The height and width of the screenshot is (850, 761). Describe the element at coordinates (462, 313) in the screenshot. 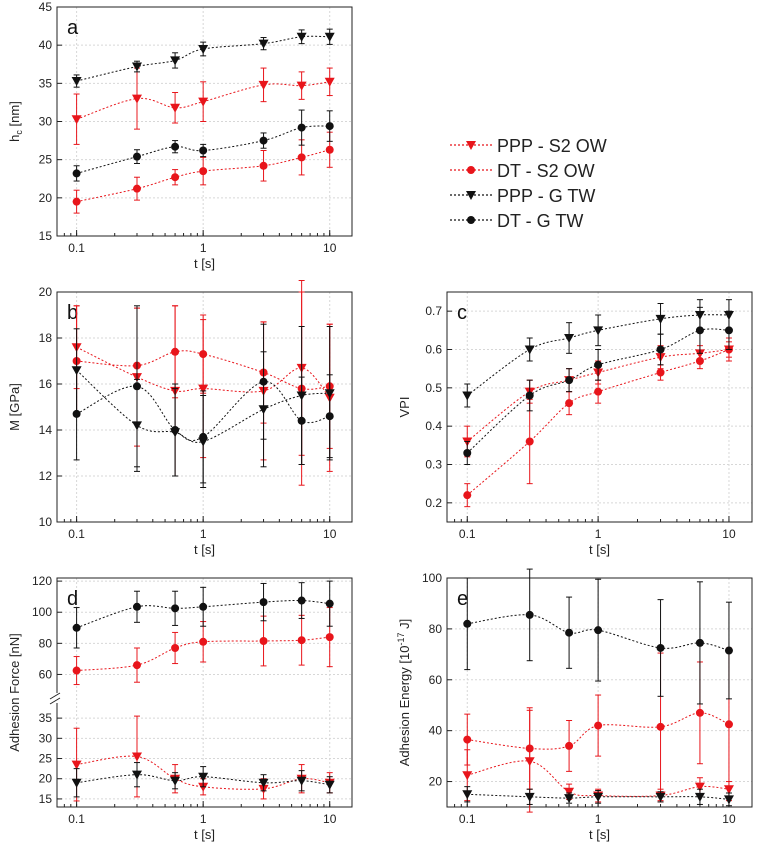

I see `panel-label-c: c` at that location.